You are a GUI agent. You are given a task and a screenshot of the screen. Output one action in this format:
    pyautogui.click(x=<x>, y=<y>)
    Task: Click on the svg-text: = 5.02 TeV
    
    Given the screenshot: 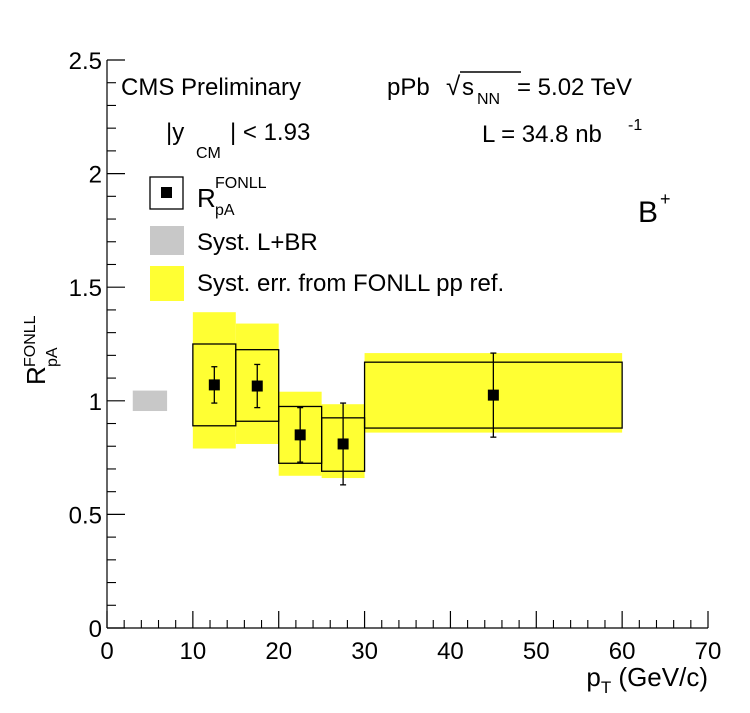 What is the action you would take?
    pyautogui.click(x=574, y=87)
    